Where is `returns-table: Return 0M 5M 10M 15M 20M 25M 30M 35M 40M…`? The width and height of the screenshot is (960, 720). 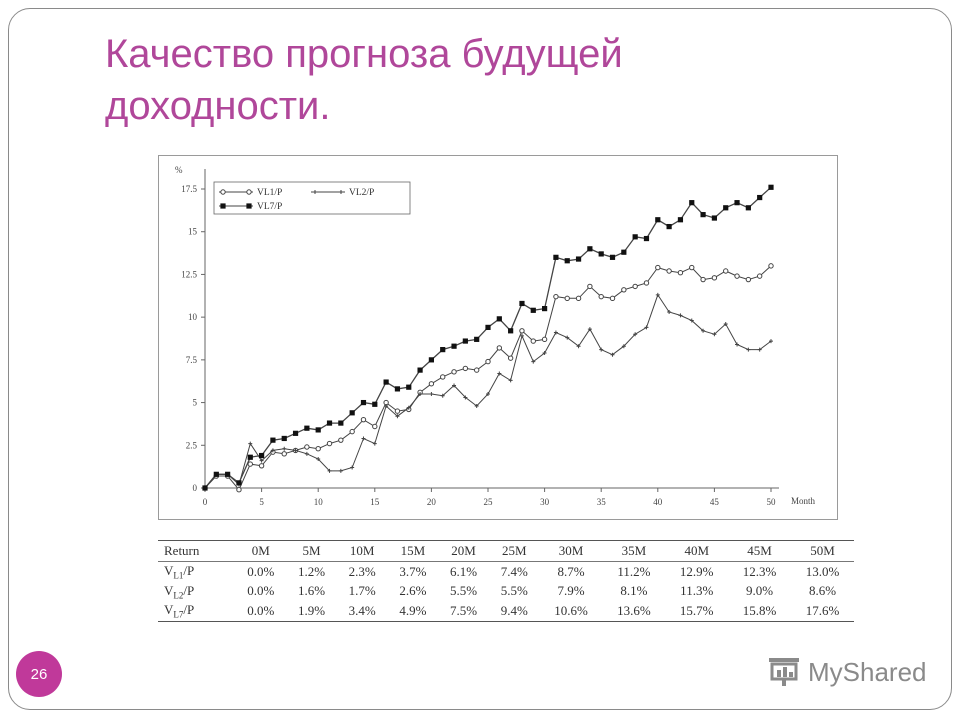
returns-table: Return 0M 5M 10M 15M 20M 25M 30M 35M 40M… is located at coordinates (506, 581).